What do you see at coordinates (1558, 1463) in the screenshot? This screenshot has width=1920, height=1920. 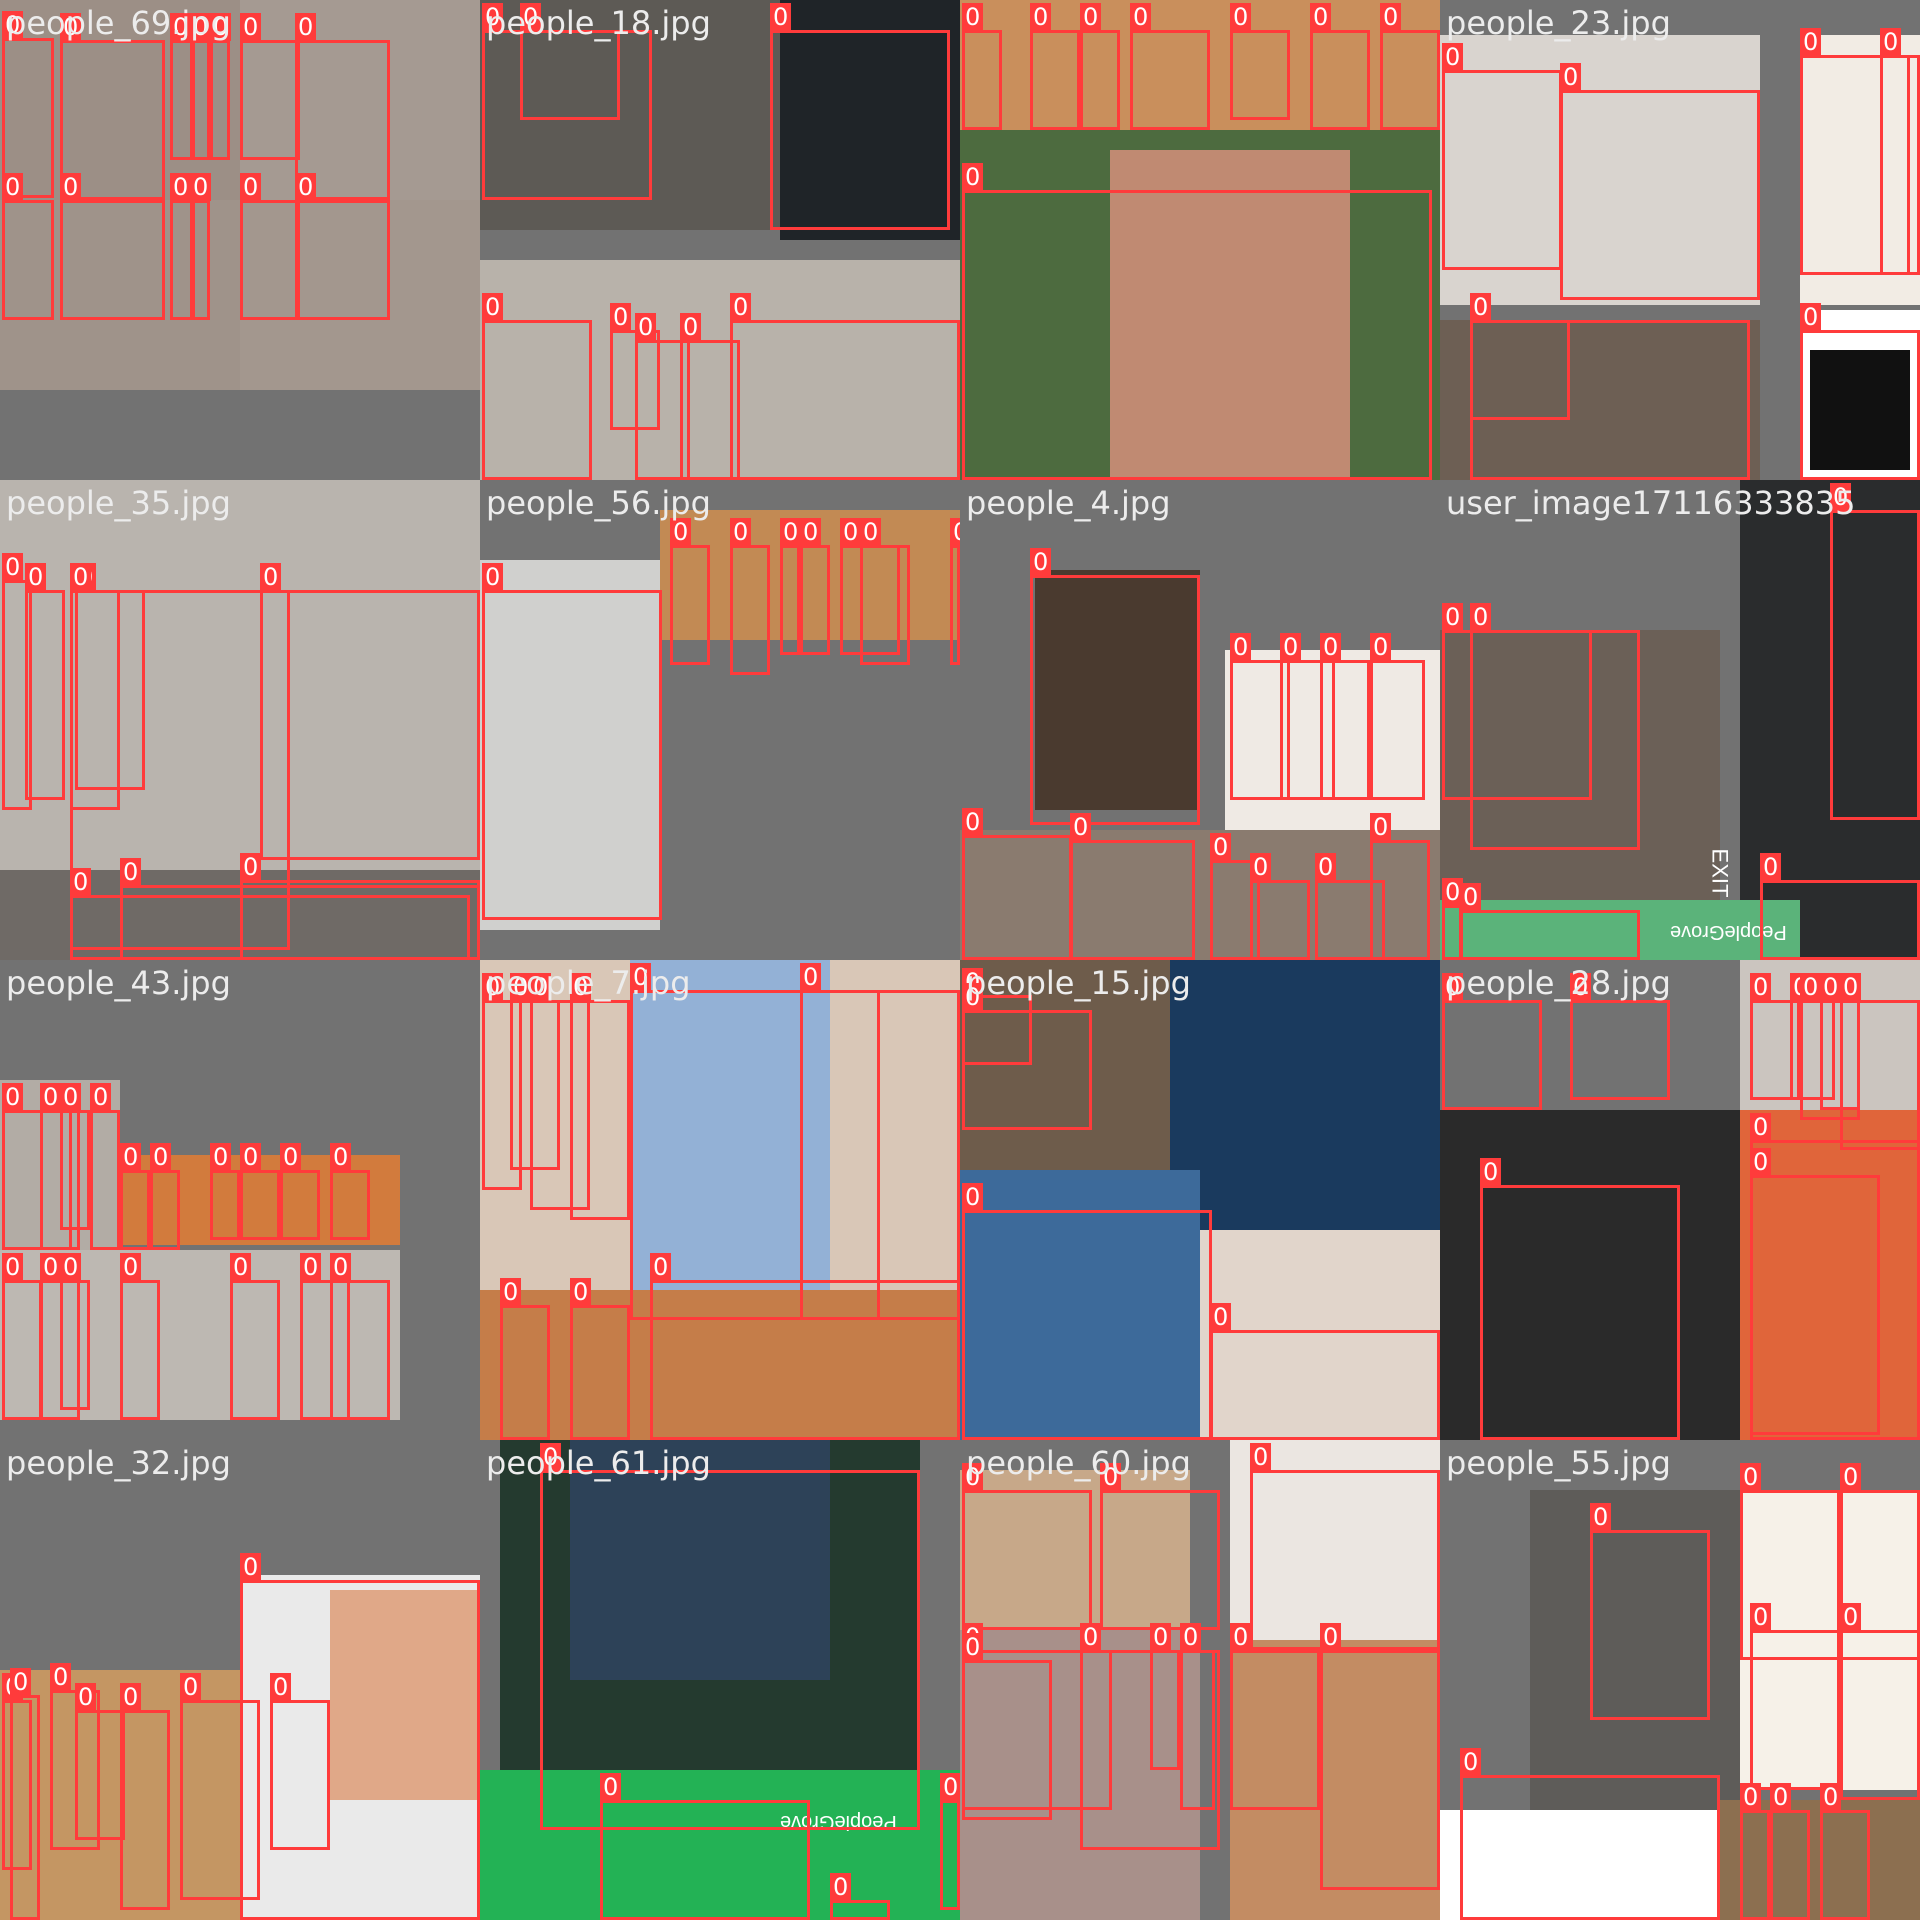 I see `tile-filename: people_55.jpg` at bounding box center [1558, 1463].